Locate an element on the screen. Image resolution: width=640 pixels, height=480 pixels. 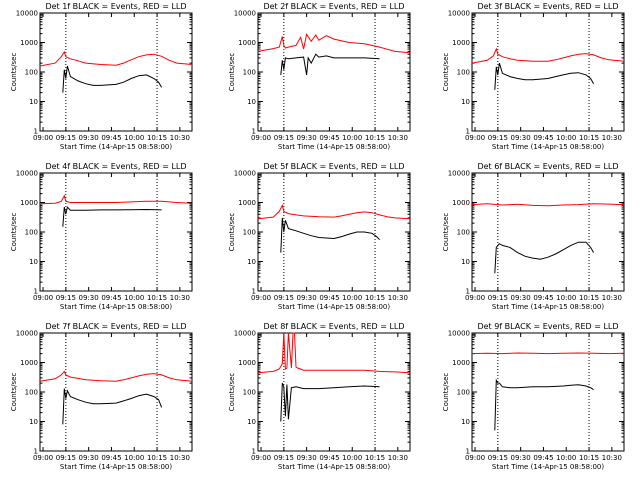
panel-title: Det 5f BLACK = Events, RED = LLD is located at coordinates (333, 166).